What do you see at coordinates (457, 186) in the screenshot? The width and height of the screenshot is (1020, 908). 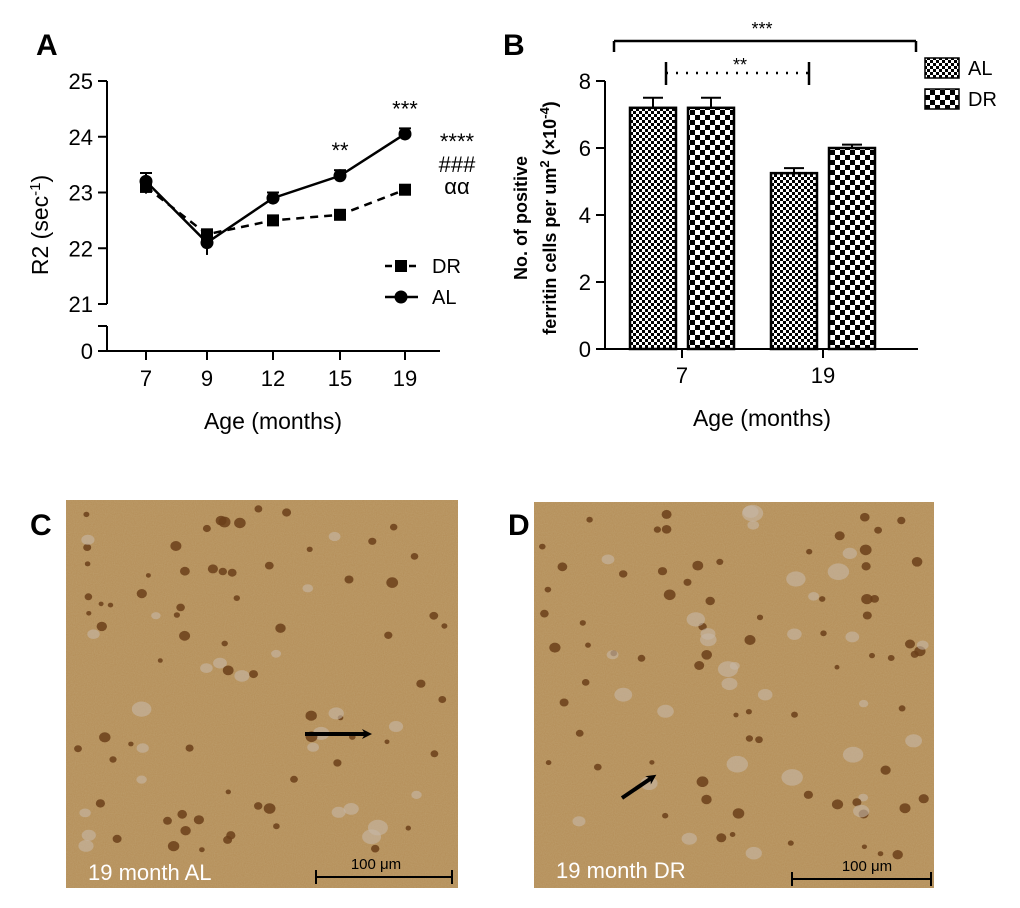 I see `panel-a-side-annotation-2: αα` at bounding box center [457, 186].